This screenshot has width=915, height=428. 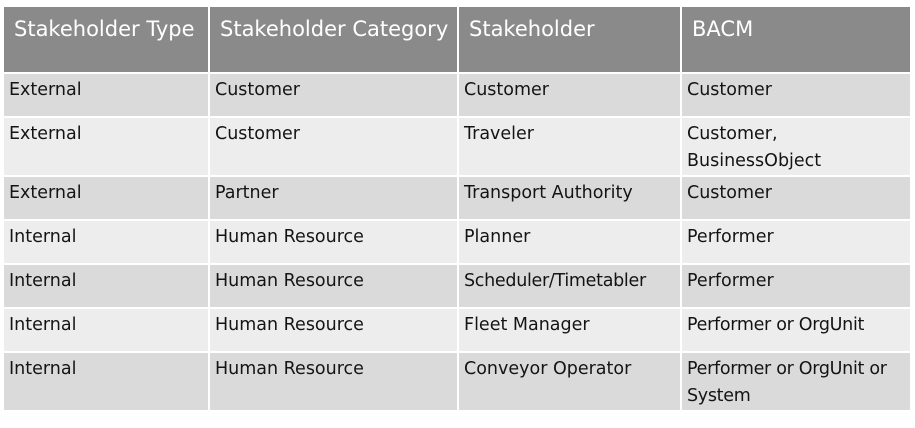 I want to click on cell-stakeholder: Customer, so click(x=570, y=95).